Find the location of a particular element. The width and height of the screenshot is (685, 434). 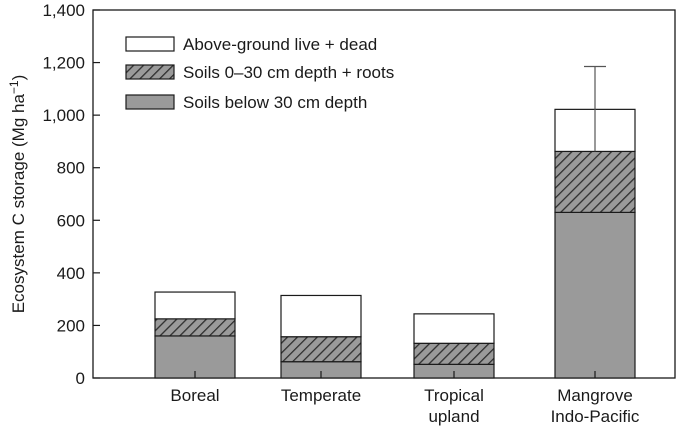

y-axis-label: Ecosystem C storage (Mg ha−1) is located at coordinates (17, 194).